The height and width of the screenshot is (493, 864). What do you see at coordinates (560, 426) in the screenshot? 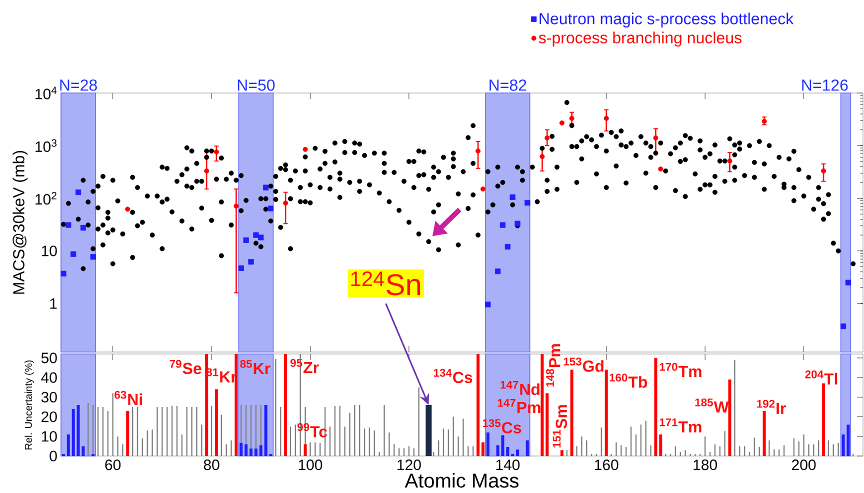
I see `annotation: $^{151}$Sm` at bounding box center [560, 426].